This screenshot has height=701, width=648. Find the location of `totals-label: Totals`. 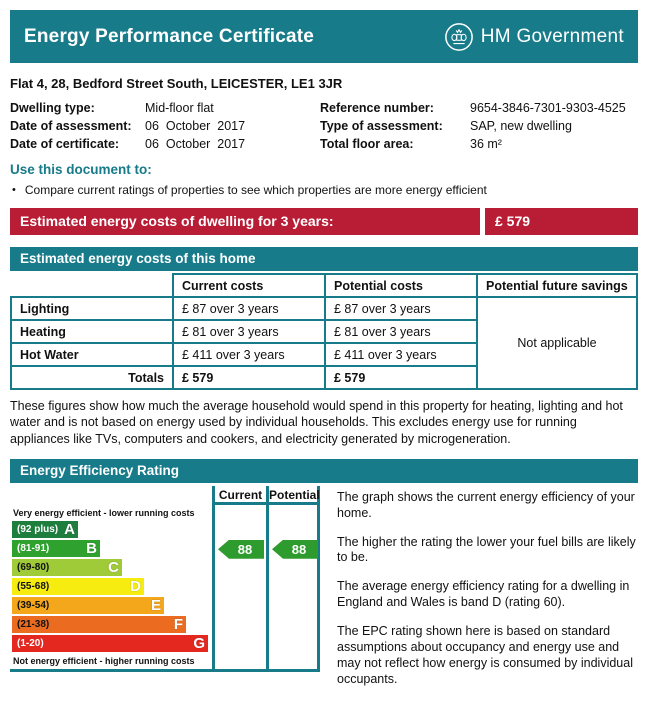

totals-label: Totals is located at coordinates (92, 377).